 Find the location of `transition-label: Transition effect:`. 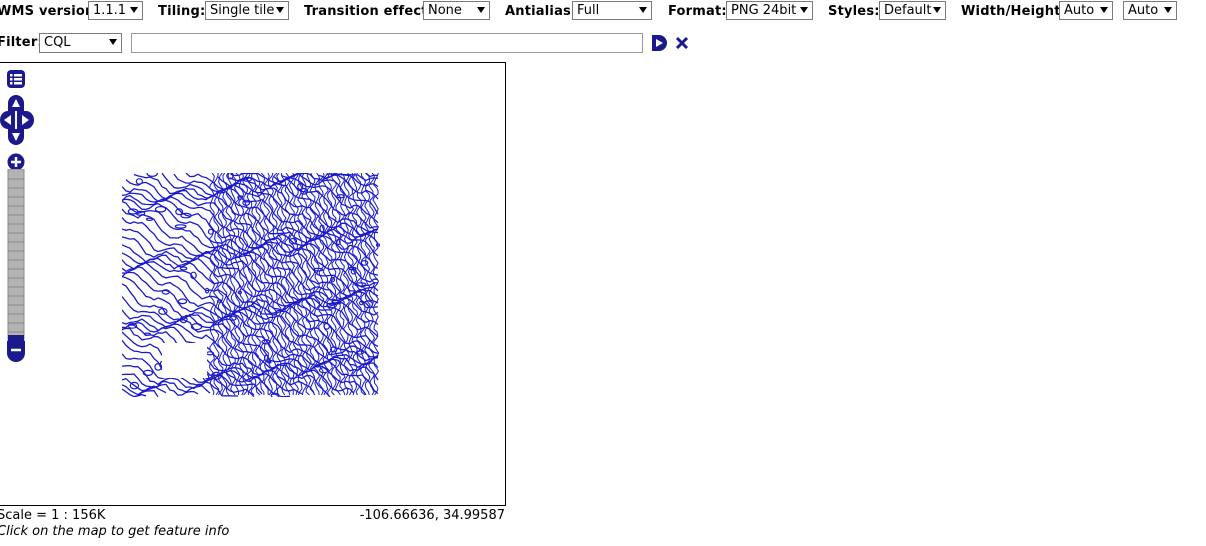

transition-label: Transition effect: is located at coordinates (369, 11).